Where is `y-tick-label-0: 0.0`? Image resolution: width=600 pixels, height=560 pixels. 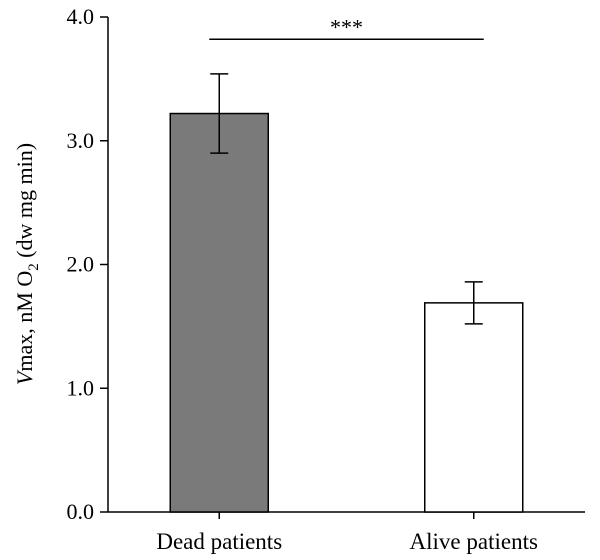 y-tick-label-0: 0.0 is located at coordinates (81, 511).